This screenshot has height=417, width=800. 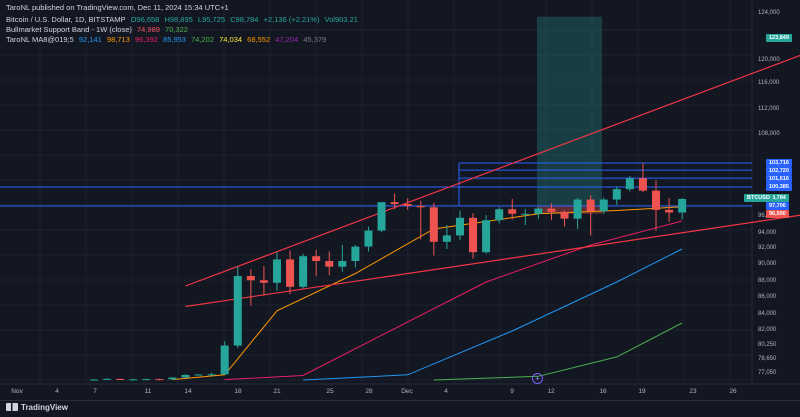 I want to click on time-tick: 26, so click(x=733, y=391).